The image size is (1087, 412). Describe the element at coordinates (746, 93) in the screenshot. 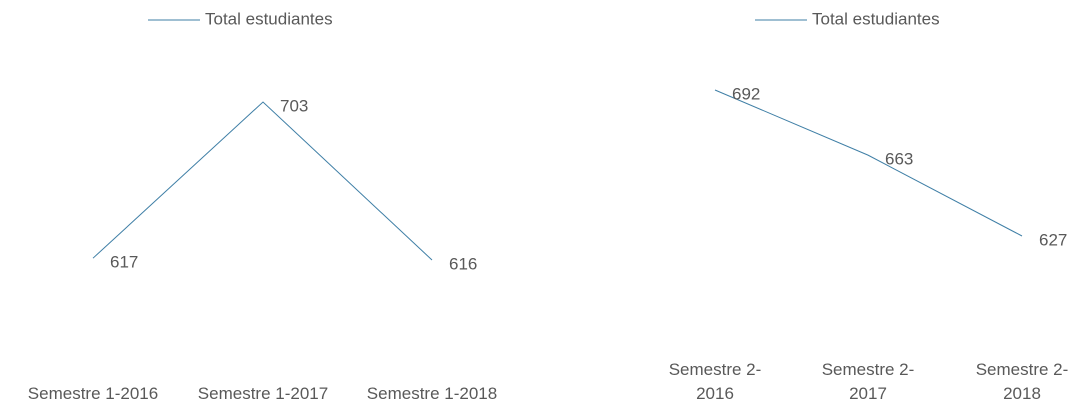

I see `data-label: 692` at that location.